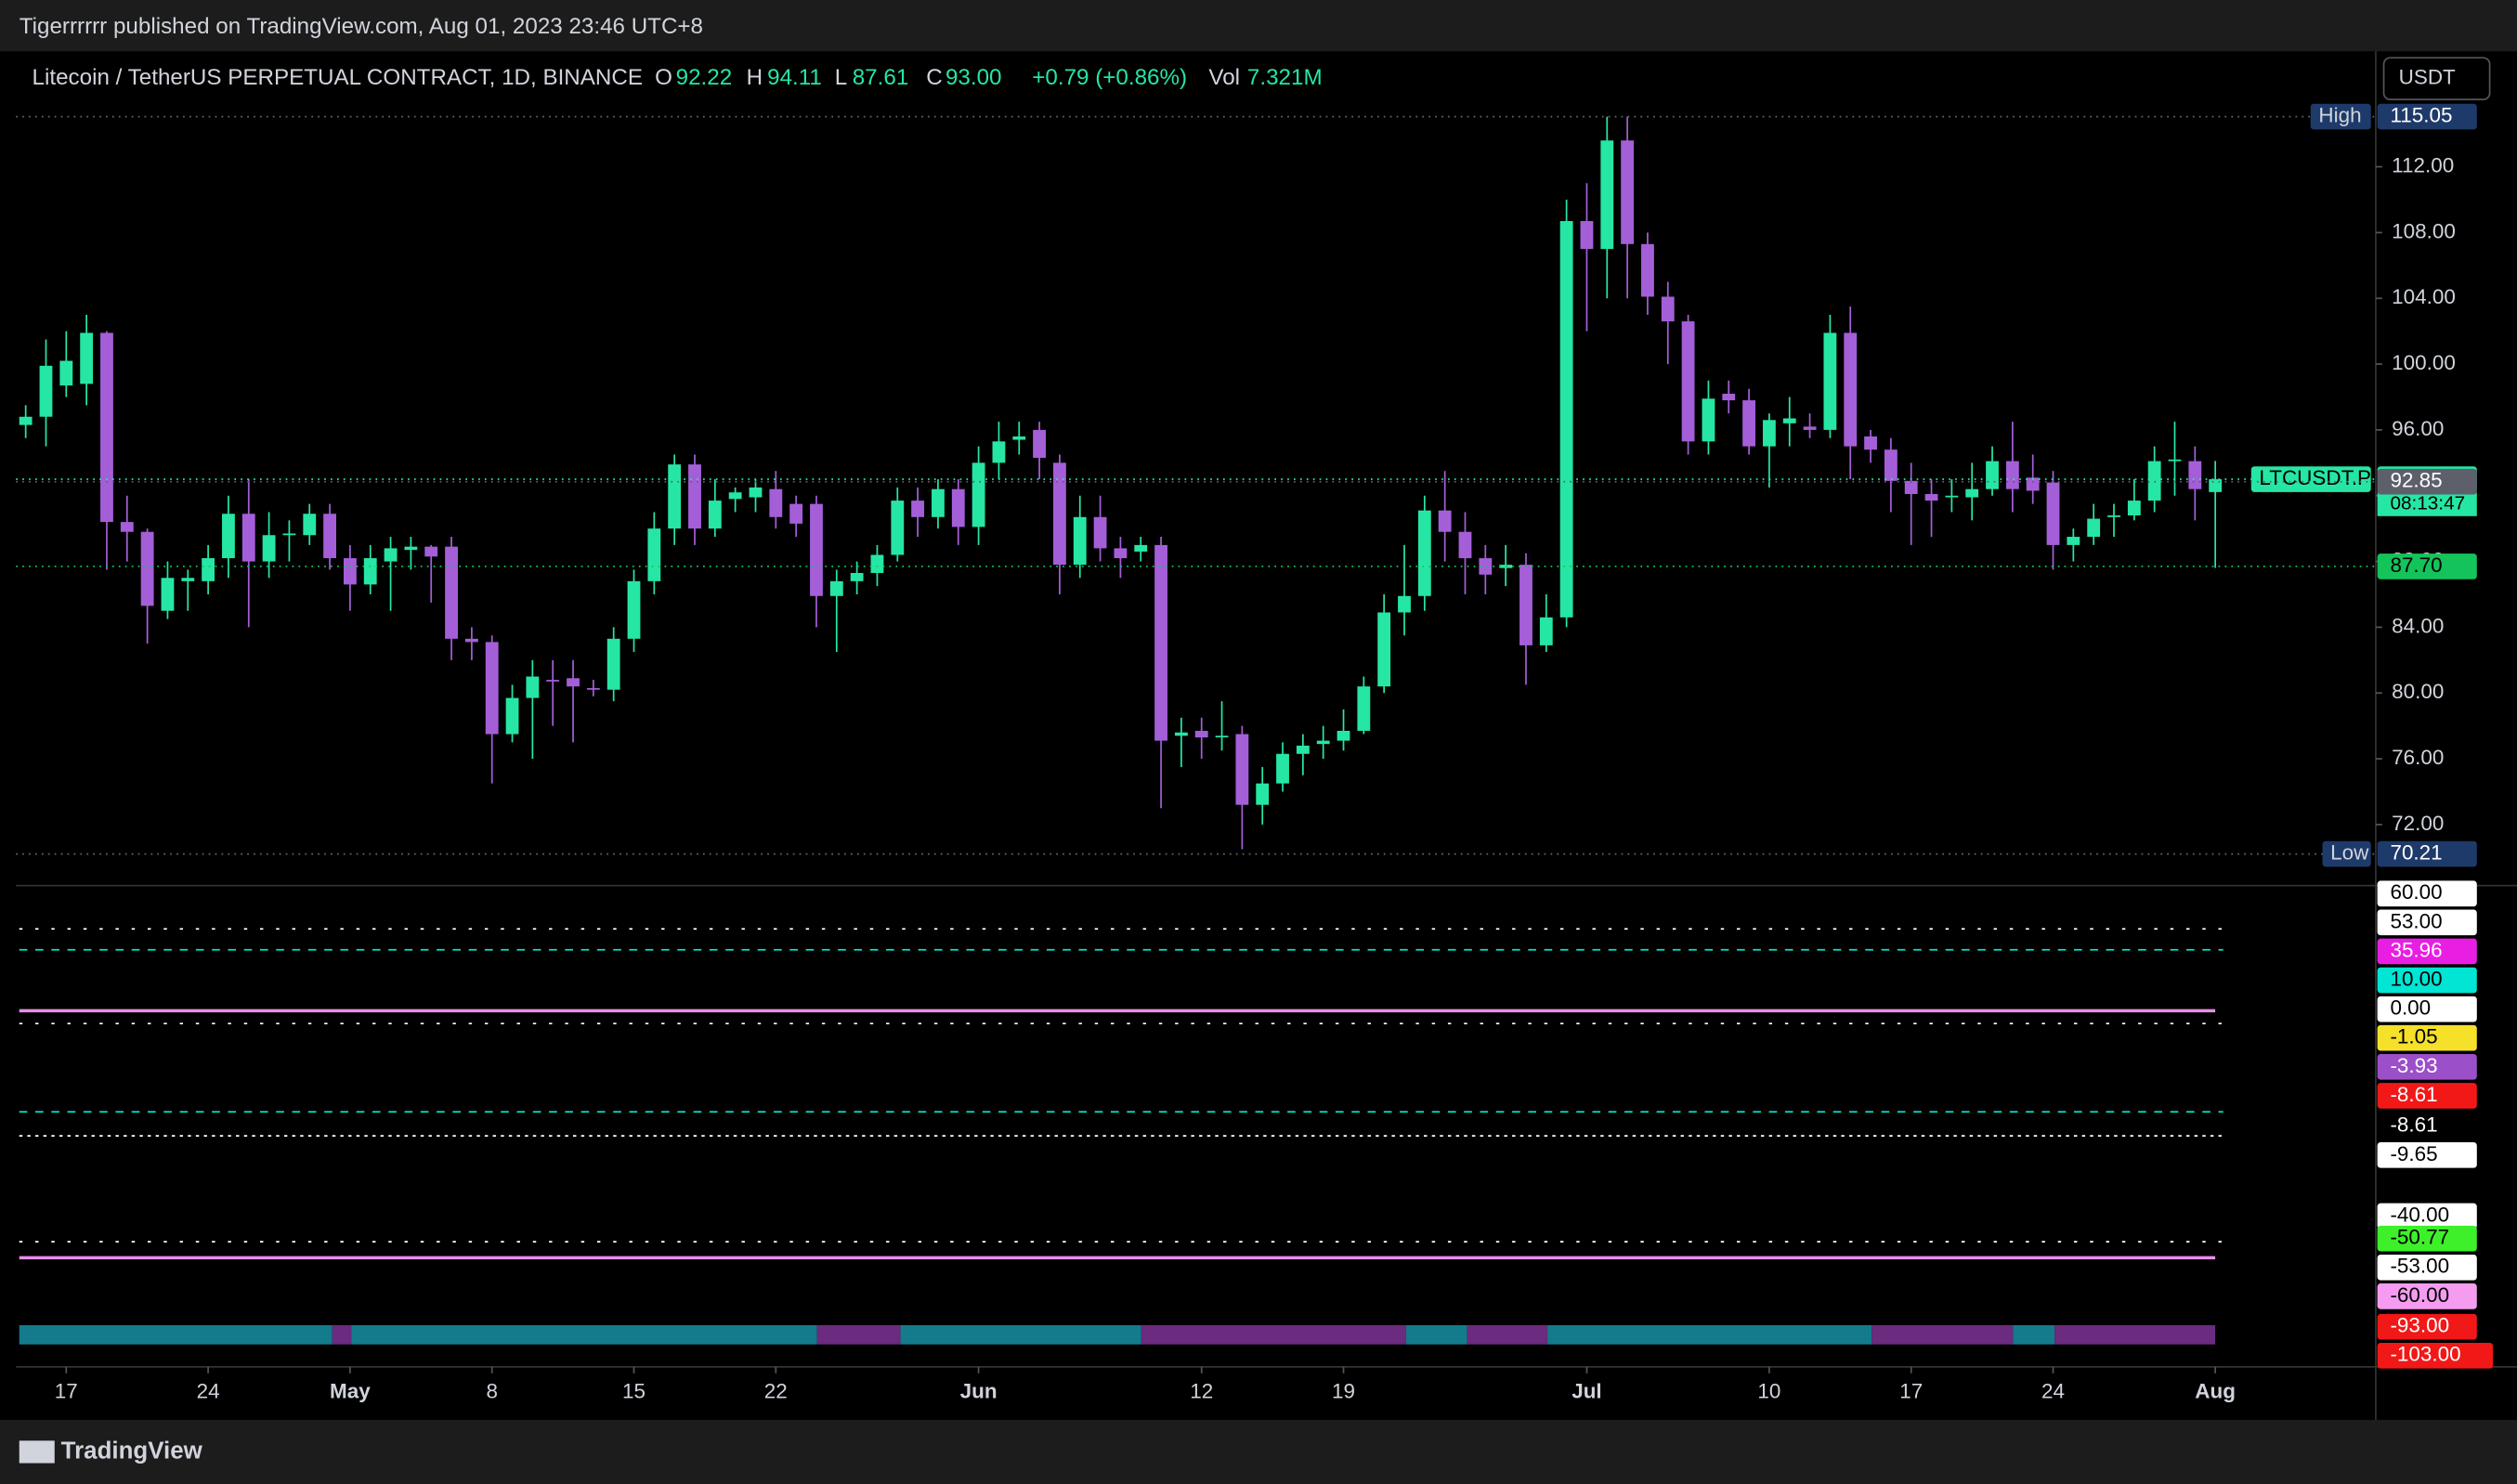 This screenshot has width=2517, height=1484. Describe the element at coordinates (2419, 1266) in the screenshot. I see `osc-label: -53.00` at that location.